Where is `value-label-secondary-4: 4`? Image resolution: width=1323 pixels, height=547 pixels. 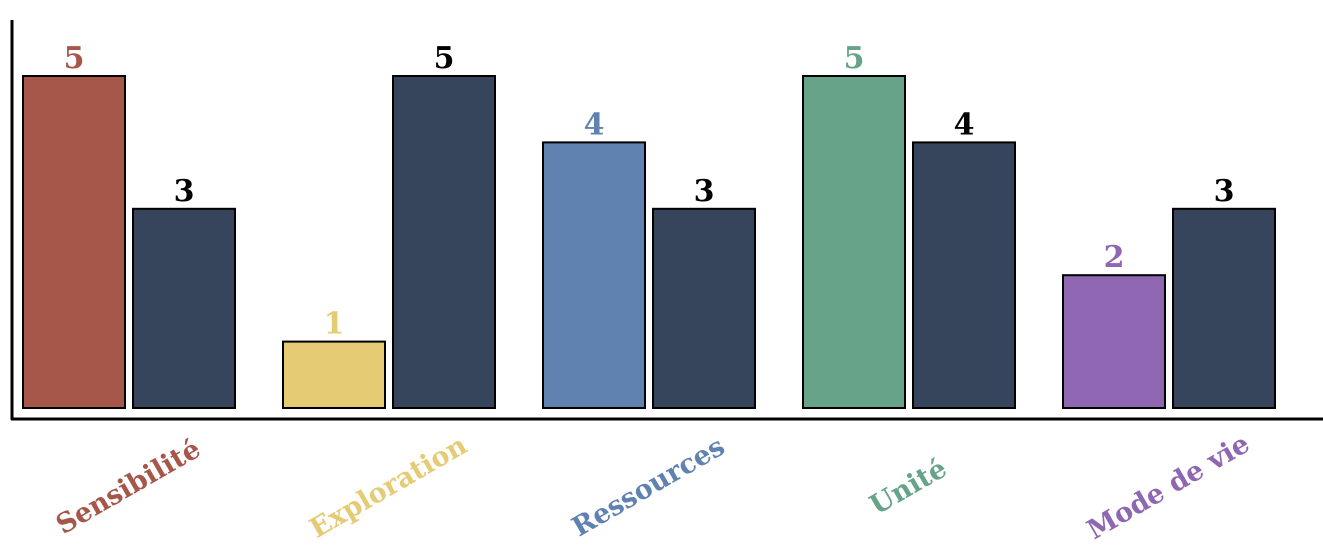
value-label-secondary-4: 4 is located at coordinates (964, 124).